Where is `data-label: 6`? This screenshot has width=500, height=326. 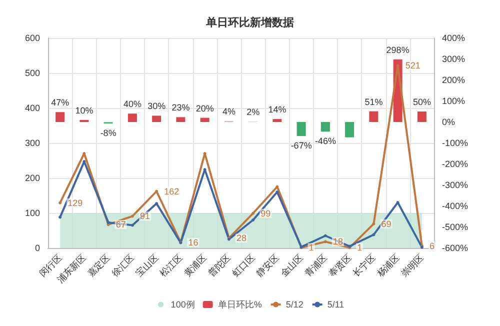
data-label: 6 is located at coordinates (431, 245).